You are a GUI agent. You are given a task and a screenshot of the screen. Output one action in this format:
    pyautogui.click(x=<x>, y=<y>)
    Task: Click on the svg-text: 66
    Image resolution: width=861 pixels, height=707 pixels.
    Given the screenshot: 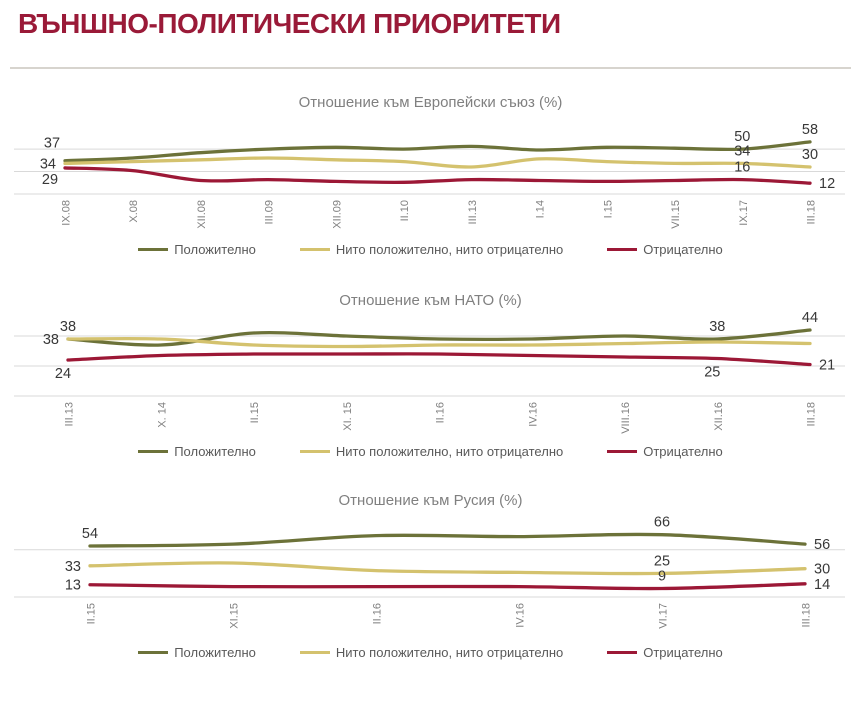 What is the action you would take?
    pyautogui.click(x=662, y=523)
    